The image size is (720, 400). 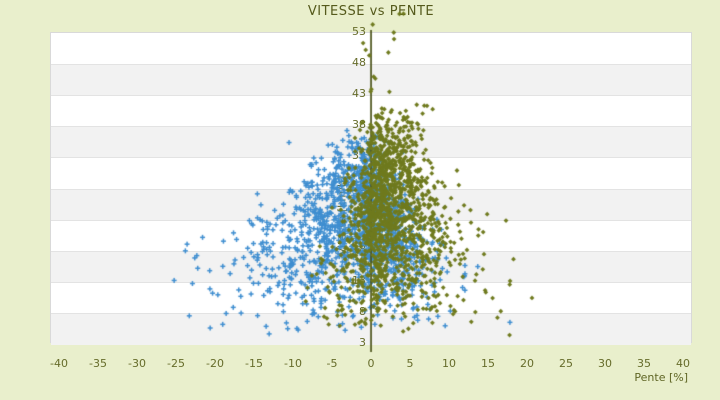 I want to click on x-axis-title: Pente [%], so click(x=661, y=377).